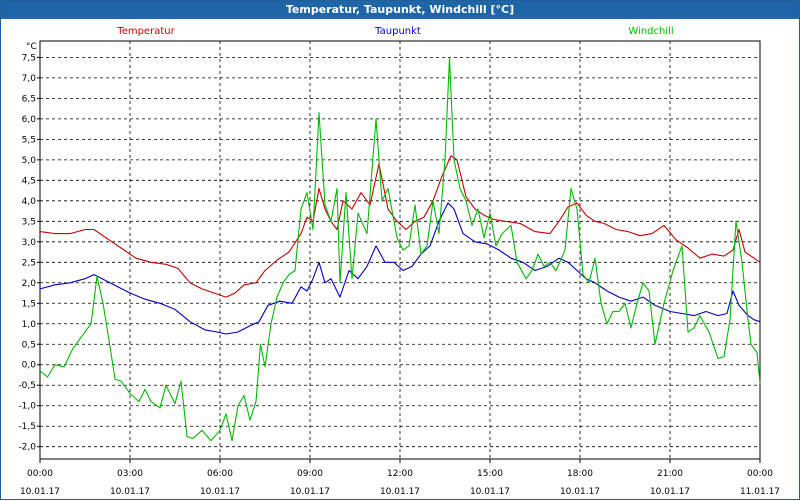 The height and width of the screenshot is (501, 800). I want to click on y-tick-label: 3,5, so click(29, 222).